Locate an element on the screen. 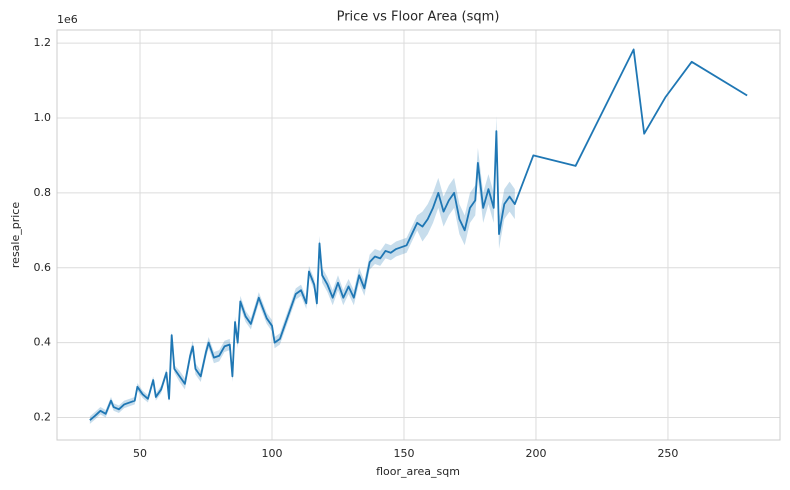 The width and height of the screenshot is (790, 490). y-tick-label: 0.4 is located at coordinates (43, 342).